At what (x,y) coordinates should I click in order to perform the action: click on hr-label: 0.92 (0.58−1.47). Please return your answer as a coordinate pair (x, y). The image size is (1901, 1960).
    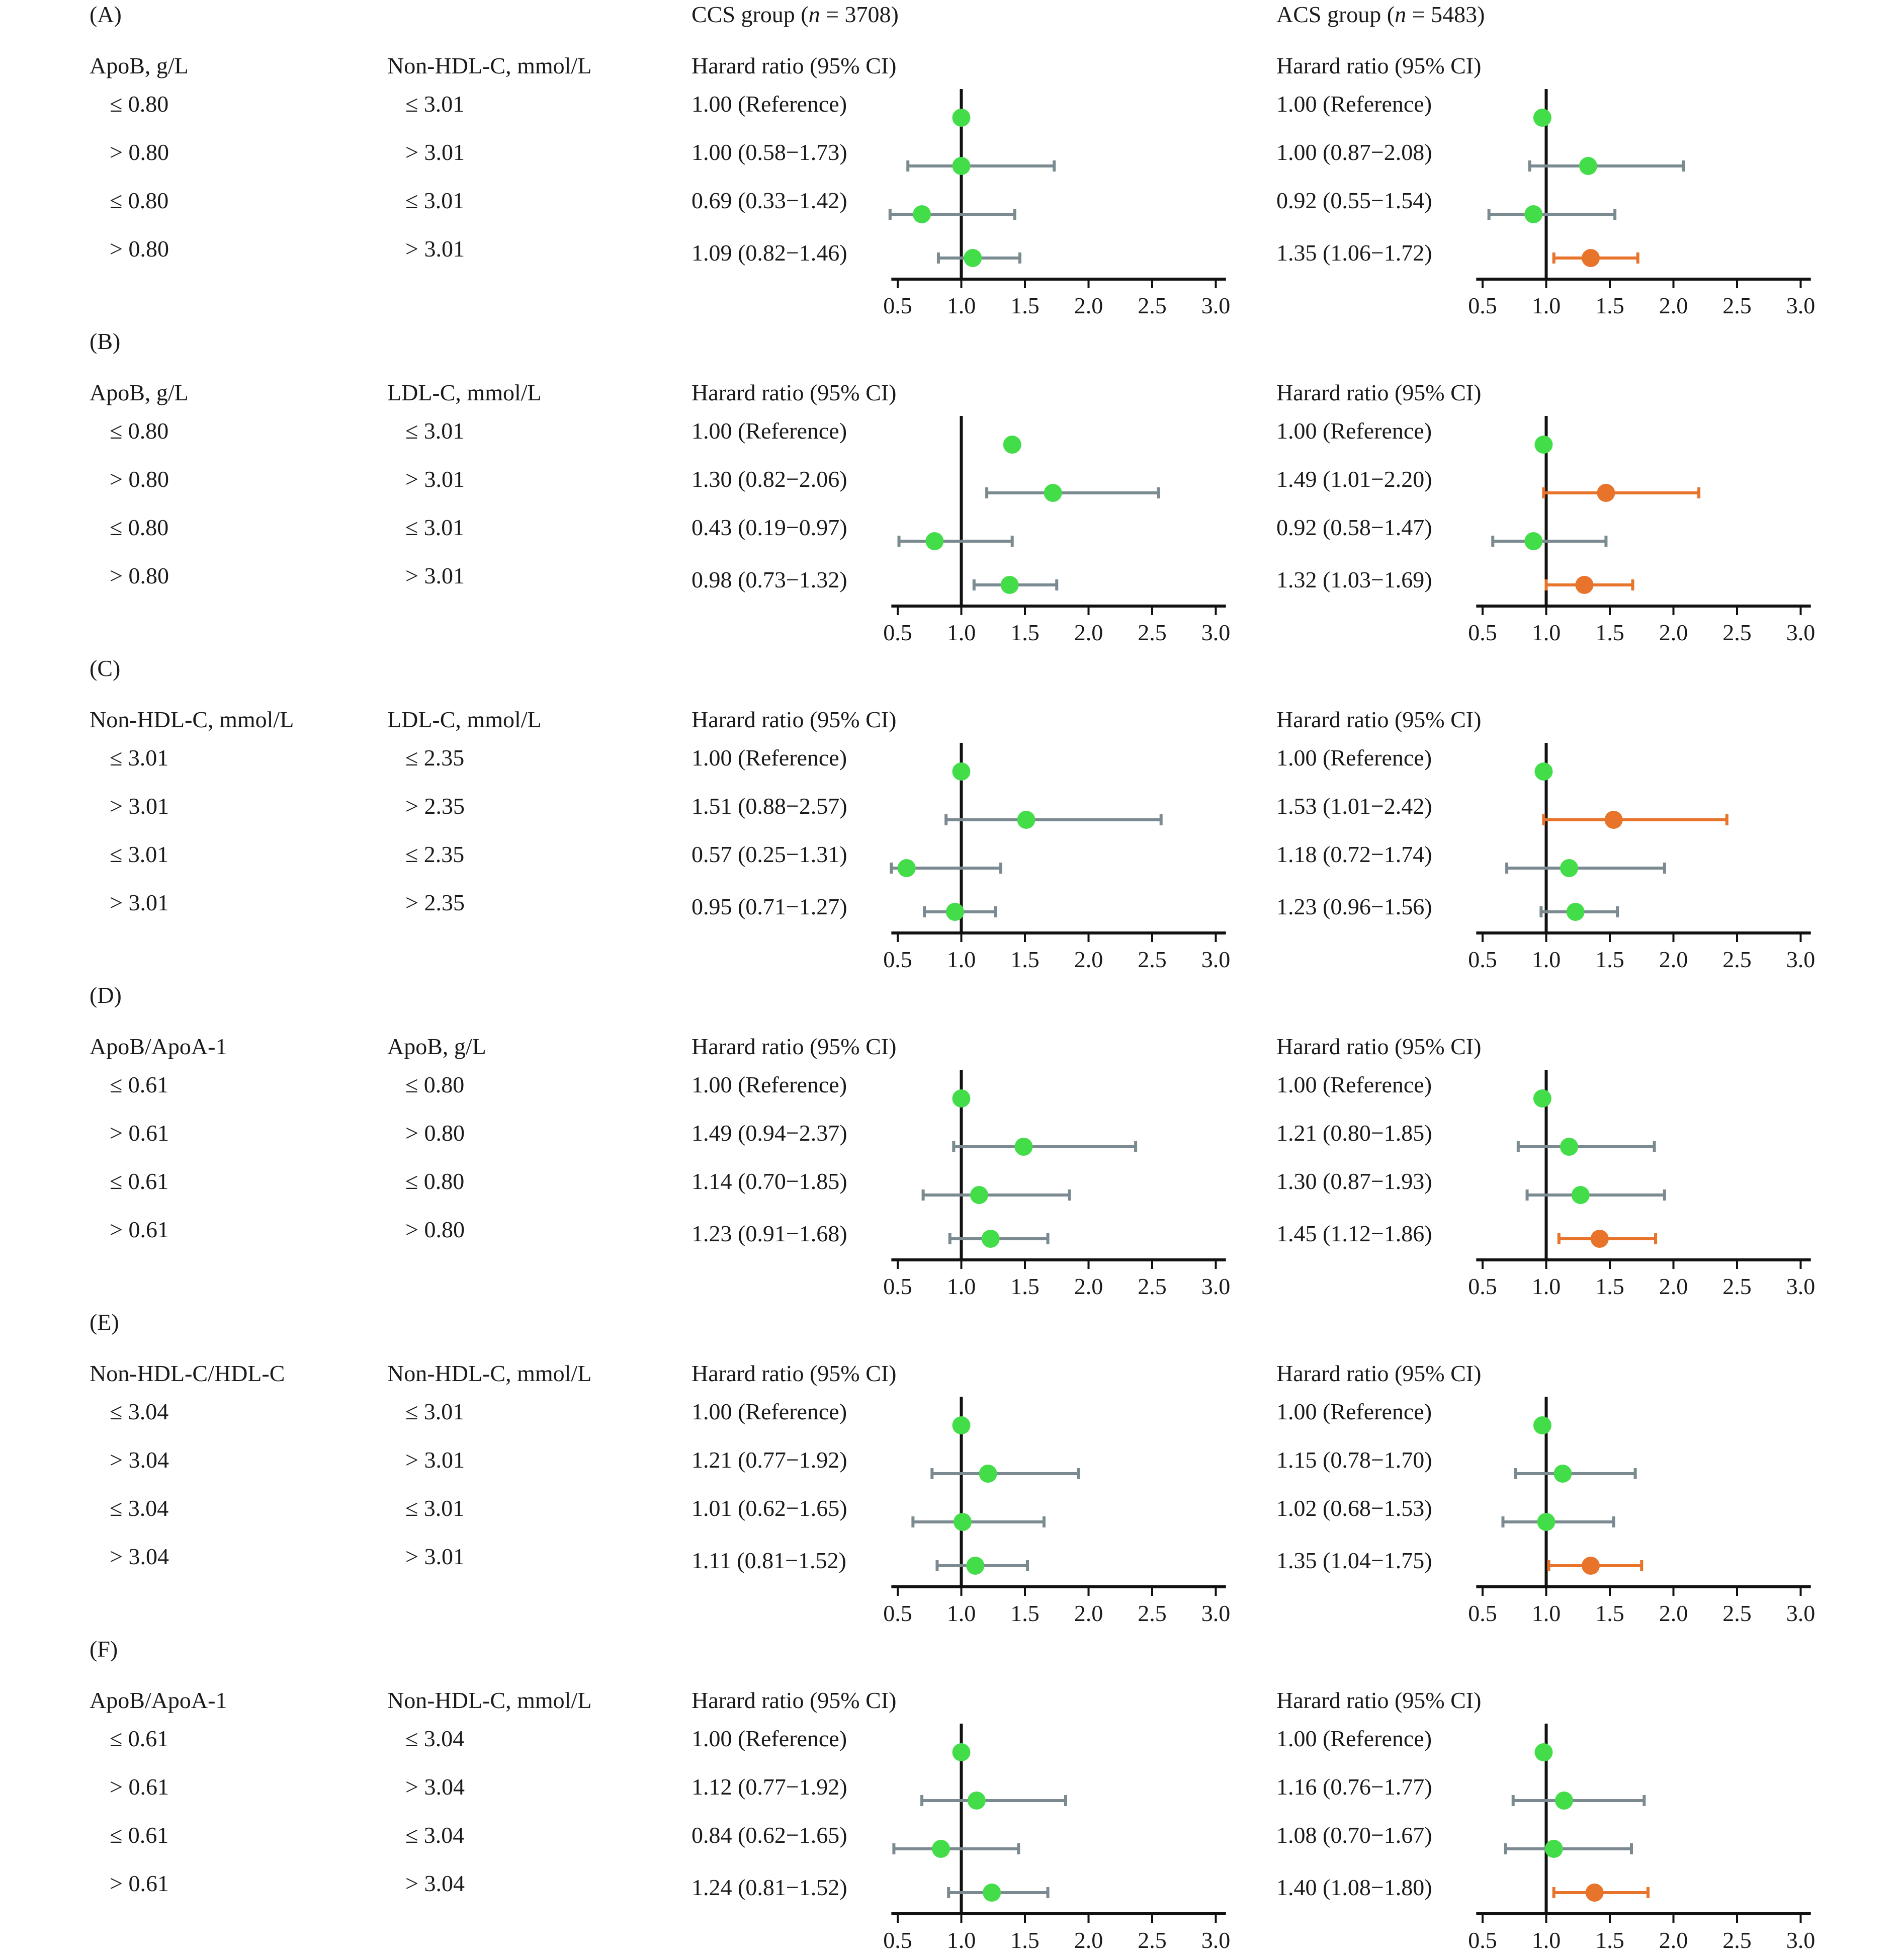
    Looking at the image, I should click on (1354, 527).